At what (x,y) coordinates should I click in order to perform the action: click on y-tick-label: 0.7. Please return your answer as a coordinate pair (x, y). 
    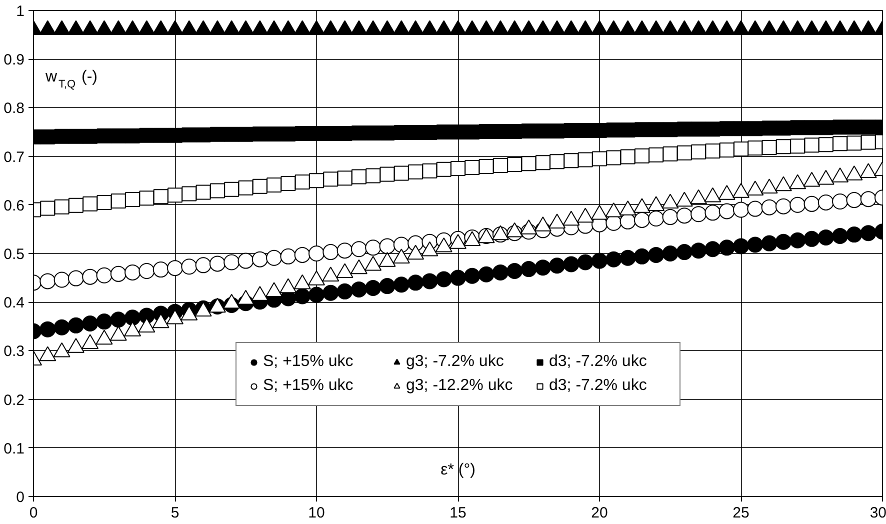
    Looking at the image, I should click on (14, 157).